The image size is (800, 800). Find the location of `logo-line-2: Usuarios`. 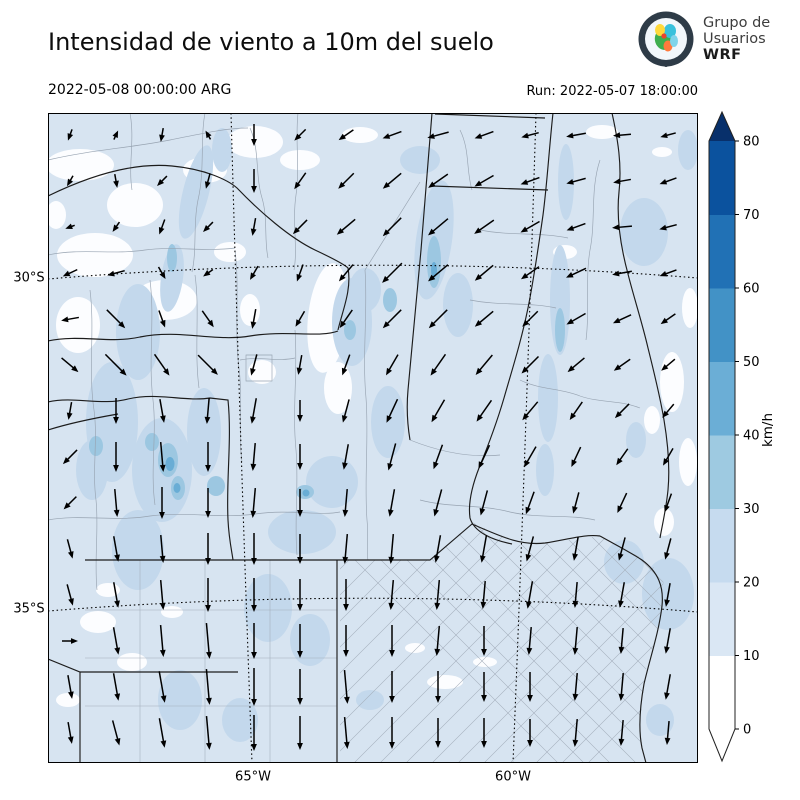

logo-line-2: Usuarios is located at coordinates (734, 38).